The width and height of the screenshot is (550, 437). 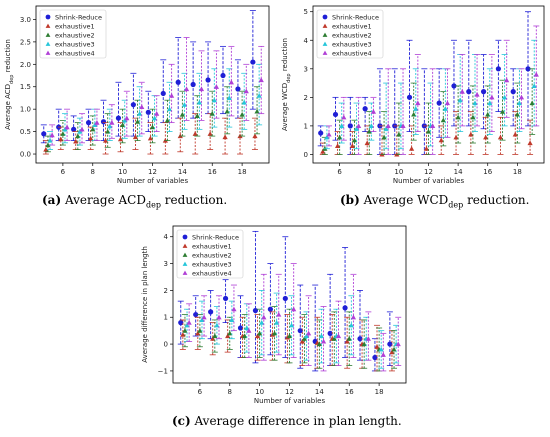 I want to click on chart-b-legend-label: exhaustive2, so click(x=352, y=35).